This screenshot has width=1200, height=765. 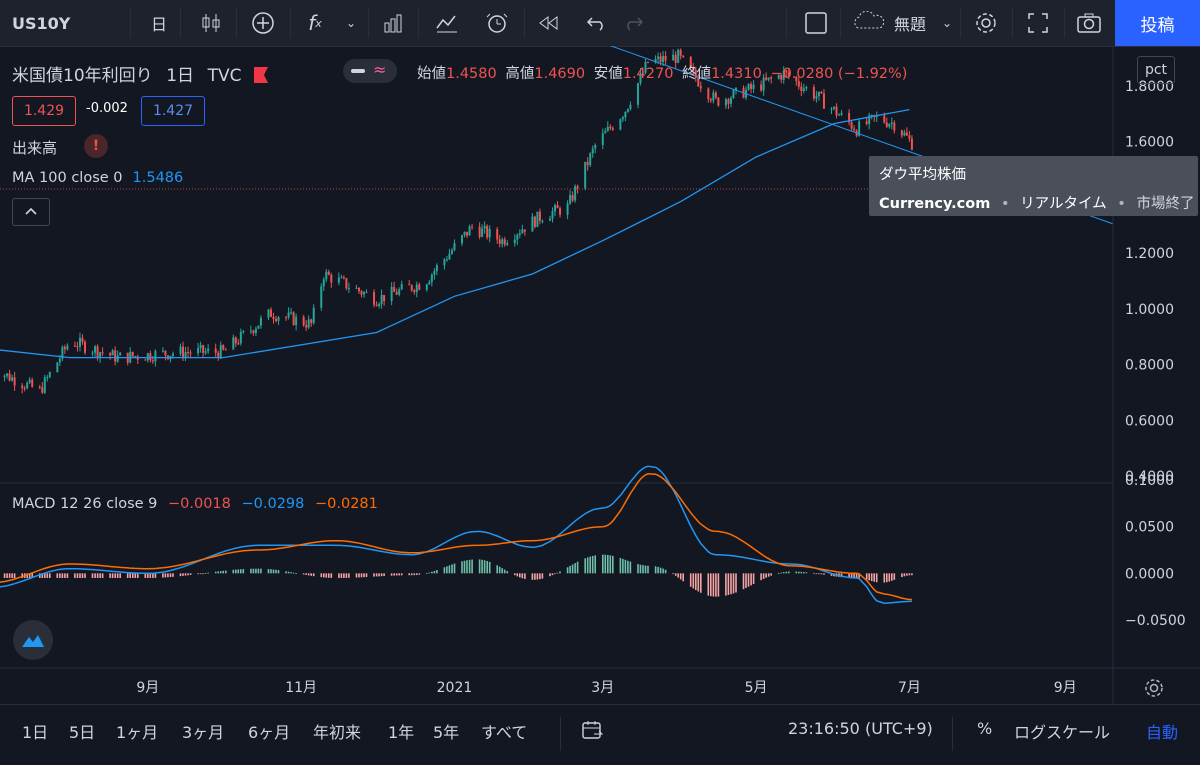 I want to click on layout-name-button: 無題 ⌄, so click(x=901, y=23).